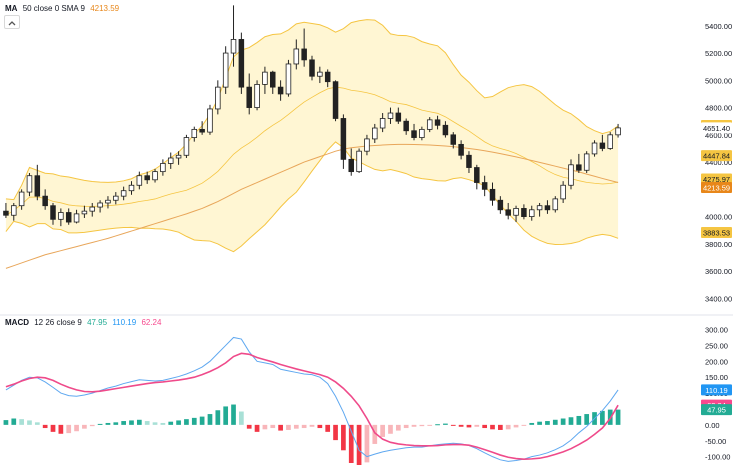 This screenshot has width=733, height=465. Describe the element at coordinates (716, 345) in the screenshot. I see `macd-axis-tick-label: 250.00` at that location.